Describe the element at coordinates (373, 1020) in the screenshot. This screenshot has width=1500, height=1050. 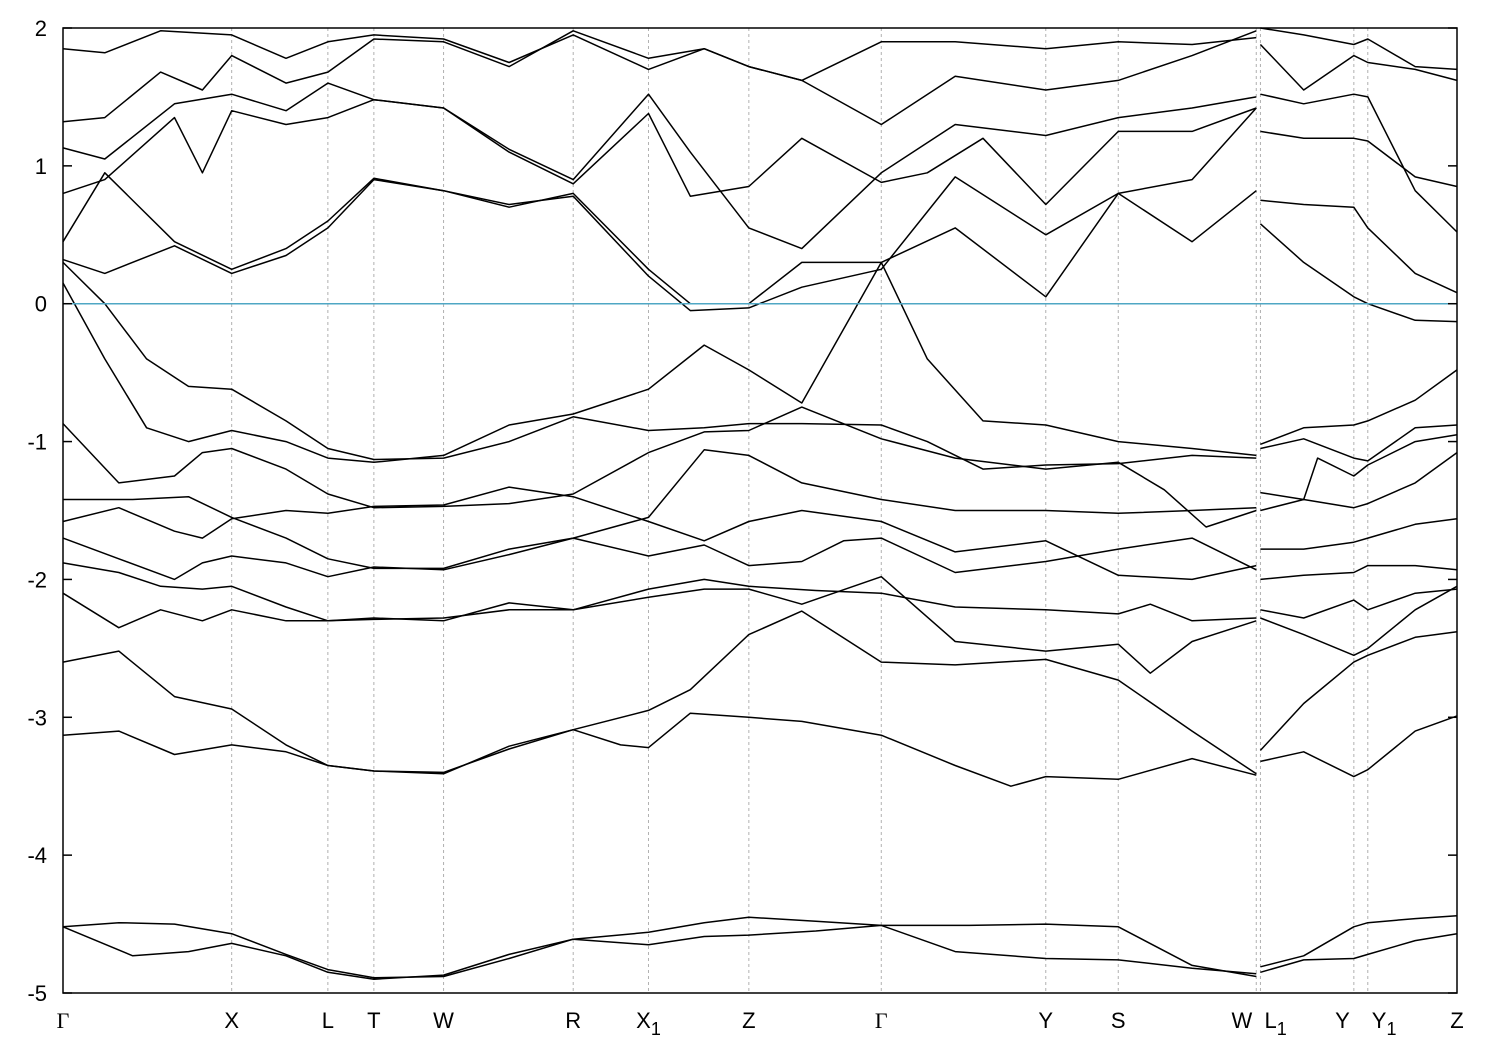
I see `kpoint-label-3: T` at that location.